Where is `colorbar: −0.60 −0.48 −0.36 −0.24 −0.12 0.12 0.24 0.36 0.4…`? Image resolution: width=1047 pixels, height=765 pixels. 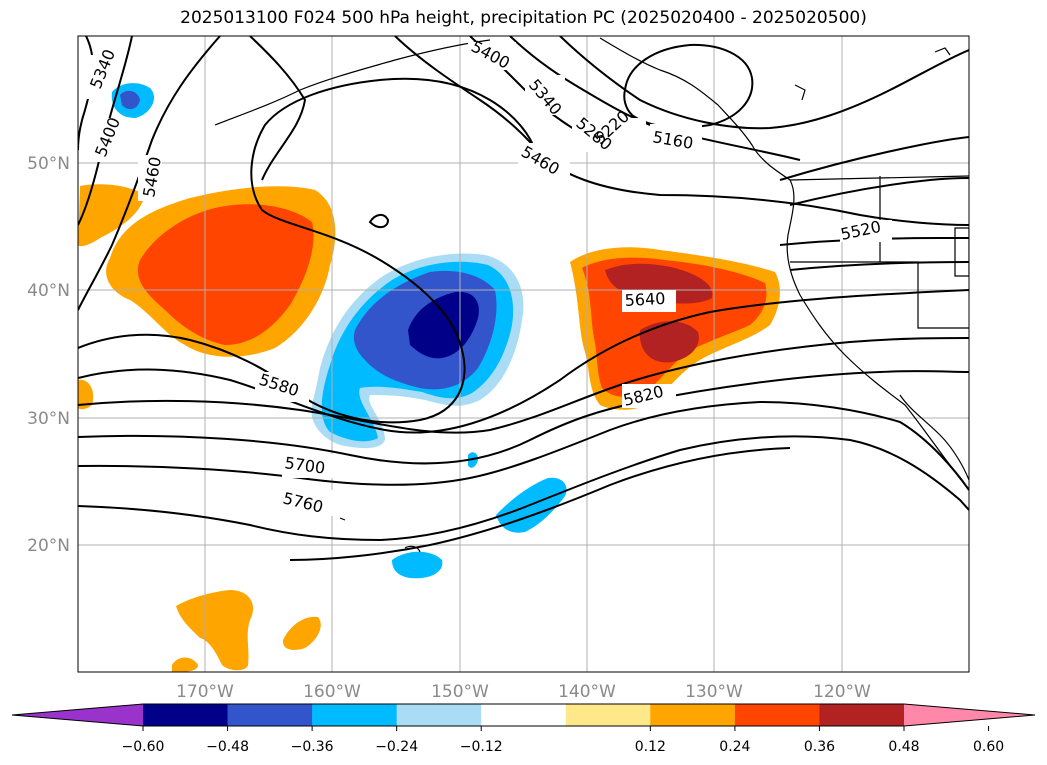
colorbar: −0.60 −0.48 −0.36 −0.24 −0.12 0.12 0.24 0.36 0.4… is located at coordinates (523, 729).